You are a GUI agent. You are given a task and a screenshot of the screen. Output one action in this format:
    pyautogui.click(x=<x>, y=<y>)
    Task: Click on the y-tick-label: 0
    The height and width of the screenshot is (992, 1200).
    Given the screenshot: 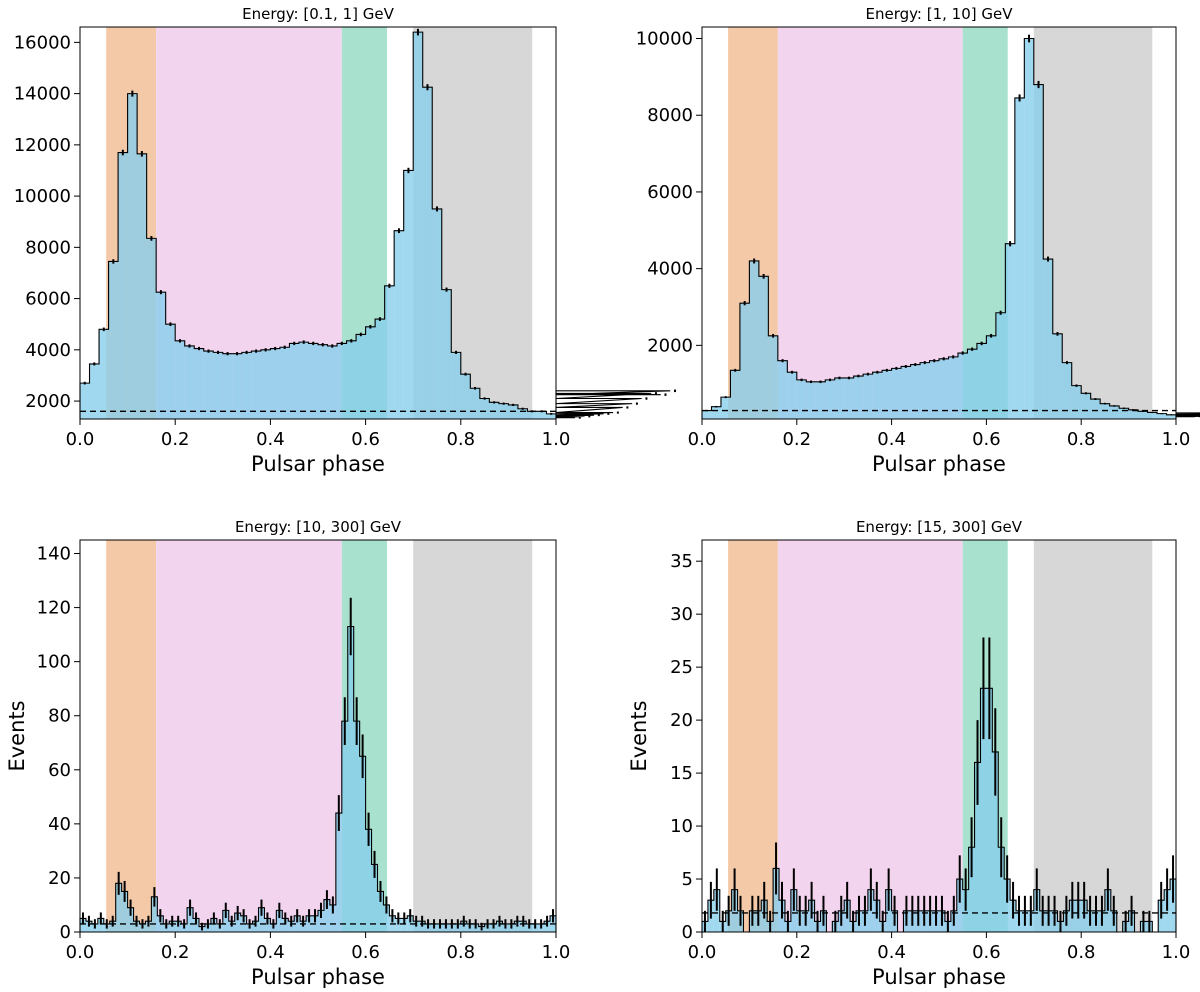 What is the action you would take?
    pyautogui.click(x=687, y=932)
    